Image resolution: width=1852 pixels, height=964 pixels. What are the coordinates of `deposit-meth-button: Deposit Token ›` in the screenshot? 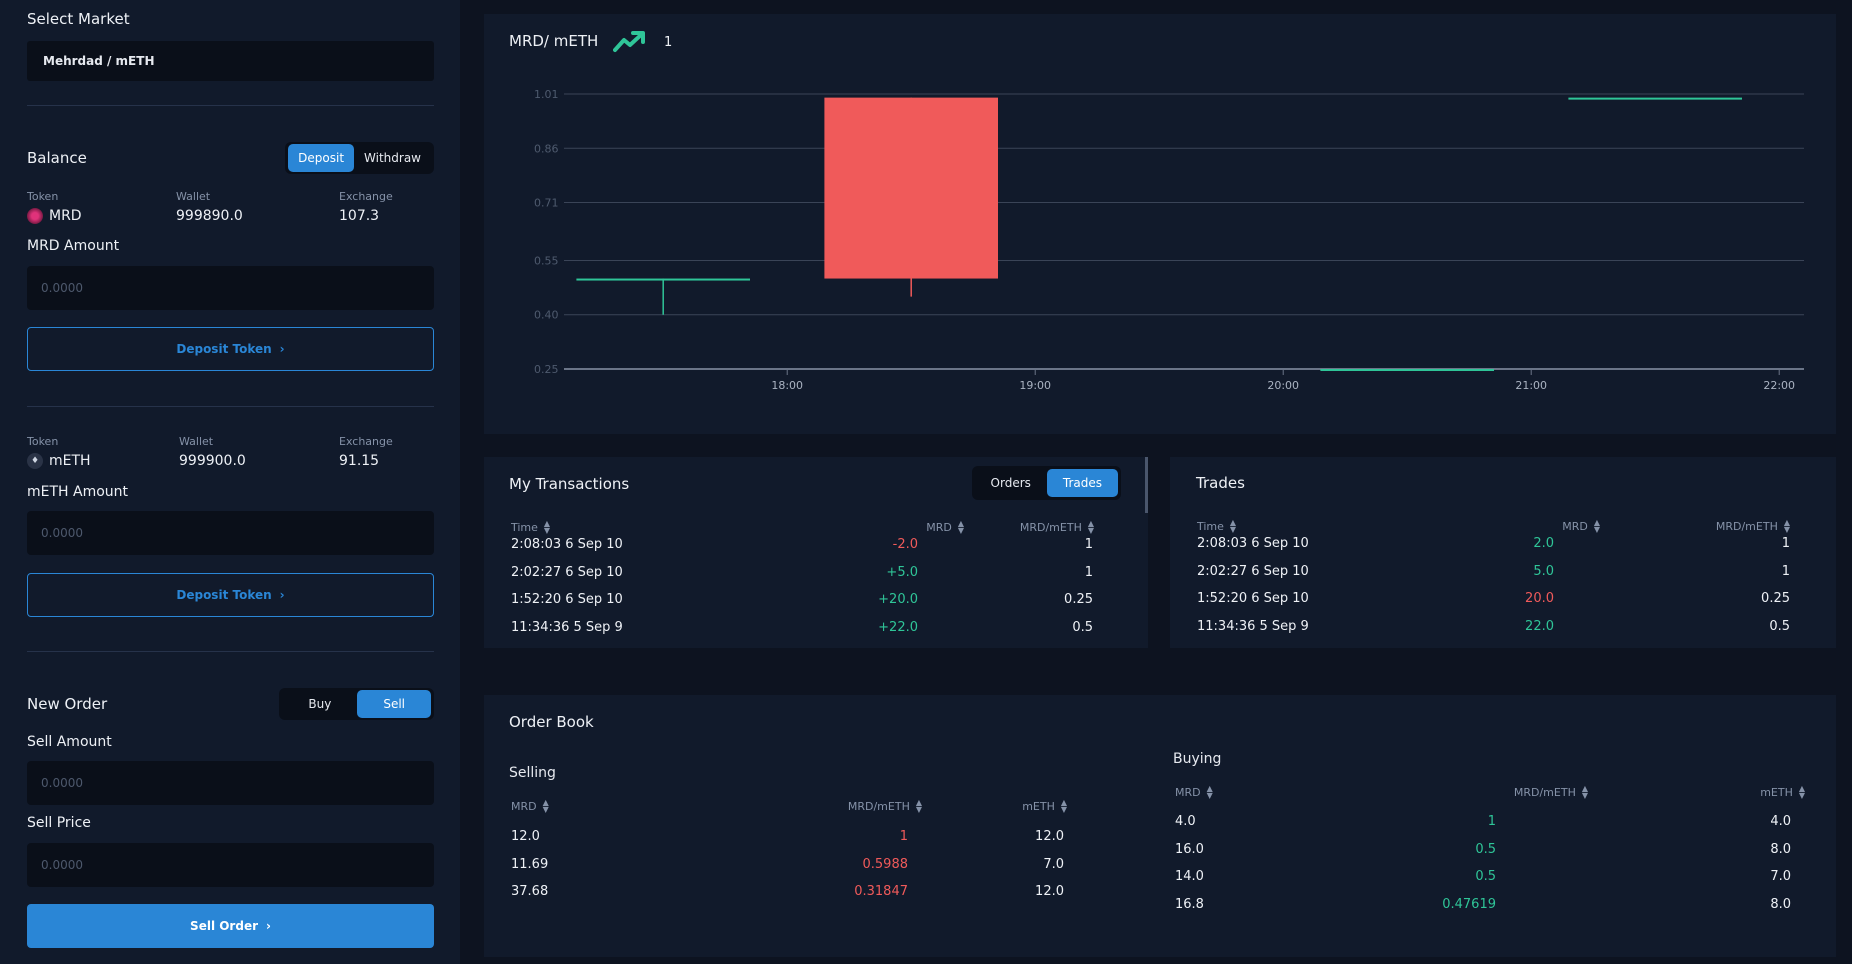 It's located at (230, 595).